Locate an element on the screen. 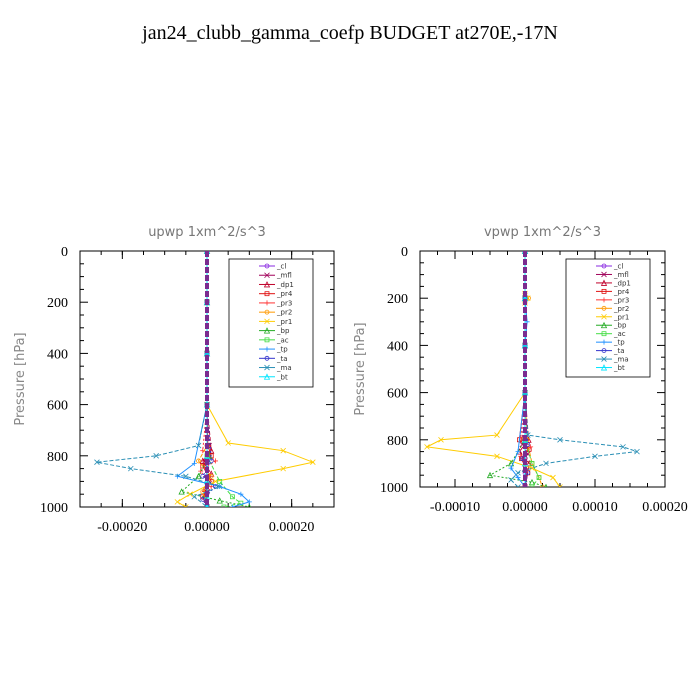 The width and height of the screenshot is (700, 700). y-tick-label: 400 is located at coordinates (57, 354).